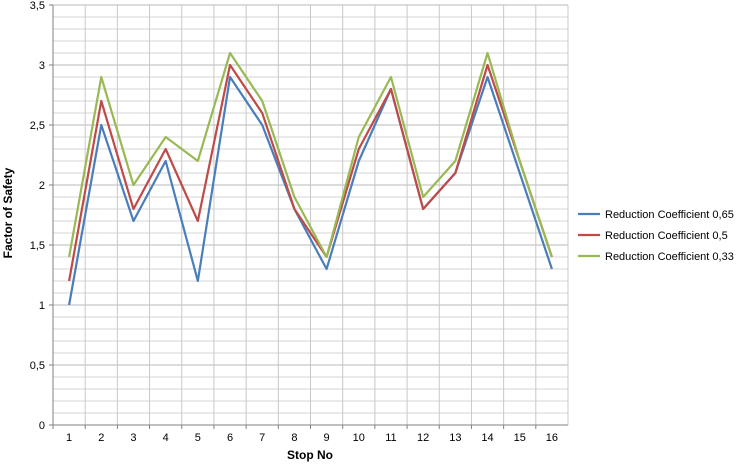 Image resolution: width=746 pixels, height=465 pixels. I want to click on legend-label-2: Reduction Coefficient 0,5, so click(666, 236).